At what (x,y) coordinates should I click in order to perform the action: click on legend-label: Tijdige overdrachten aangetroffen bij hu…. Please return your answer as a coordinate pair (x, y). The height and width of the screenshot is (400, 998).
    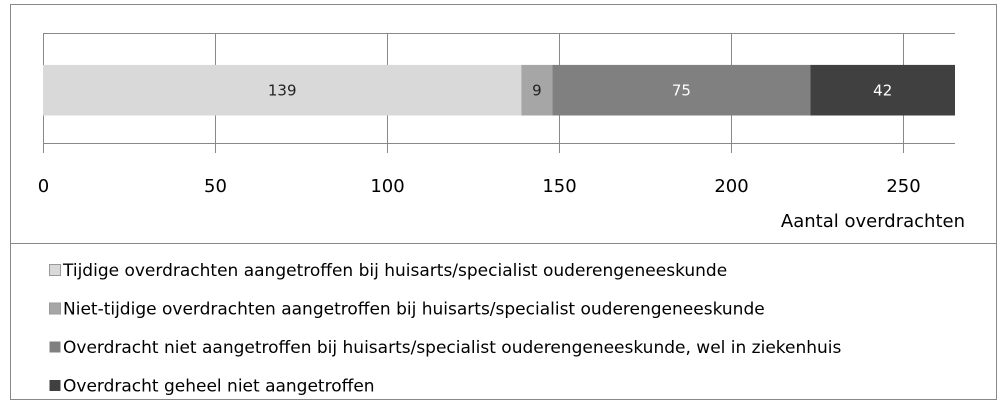
    Looking at the image, I should click on (394, 271).